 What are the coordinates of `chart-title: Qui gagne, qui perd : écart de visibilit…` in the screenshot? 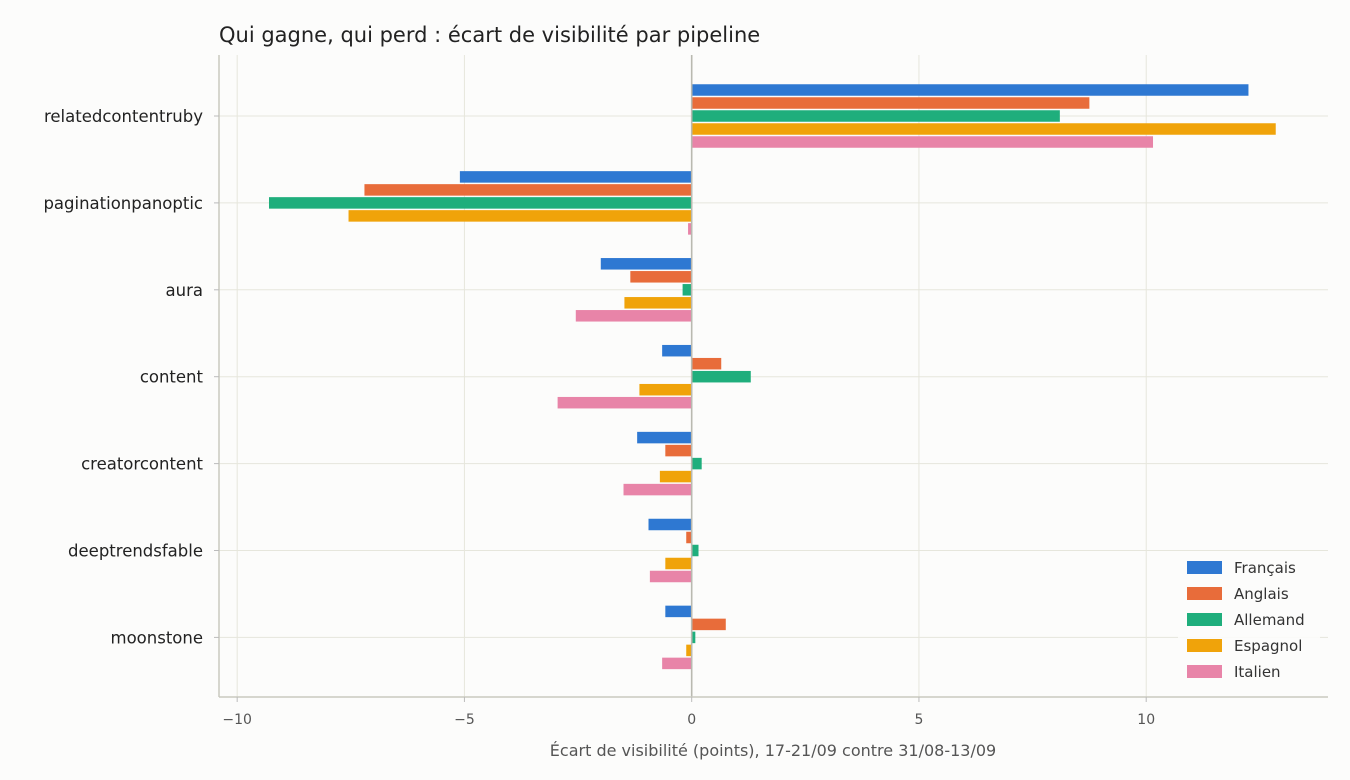 It's located at (489, 35).